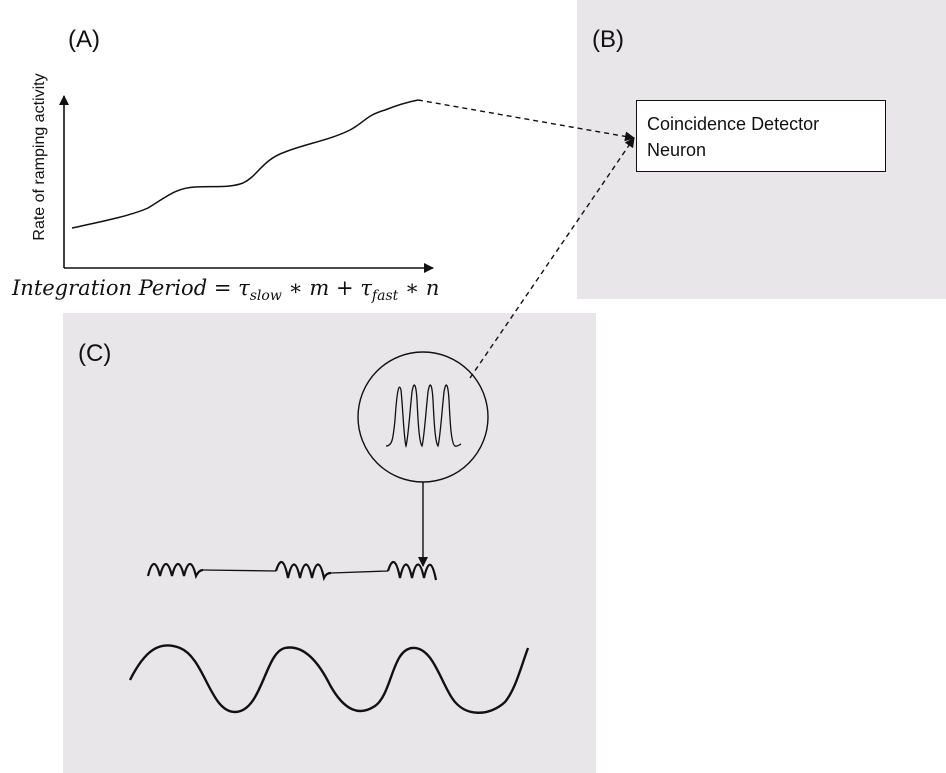 This screenshot has width=946, height=773. Describe the element at coordinates (419, 288) in the screenshot. I see `formula-mult-n: ∗ n` at that location.